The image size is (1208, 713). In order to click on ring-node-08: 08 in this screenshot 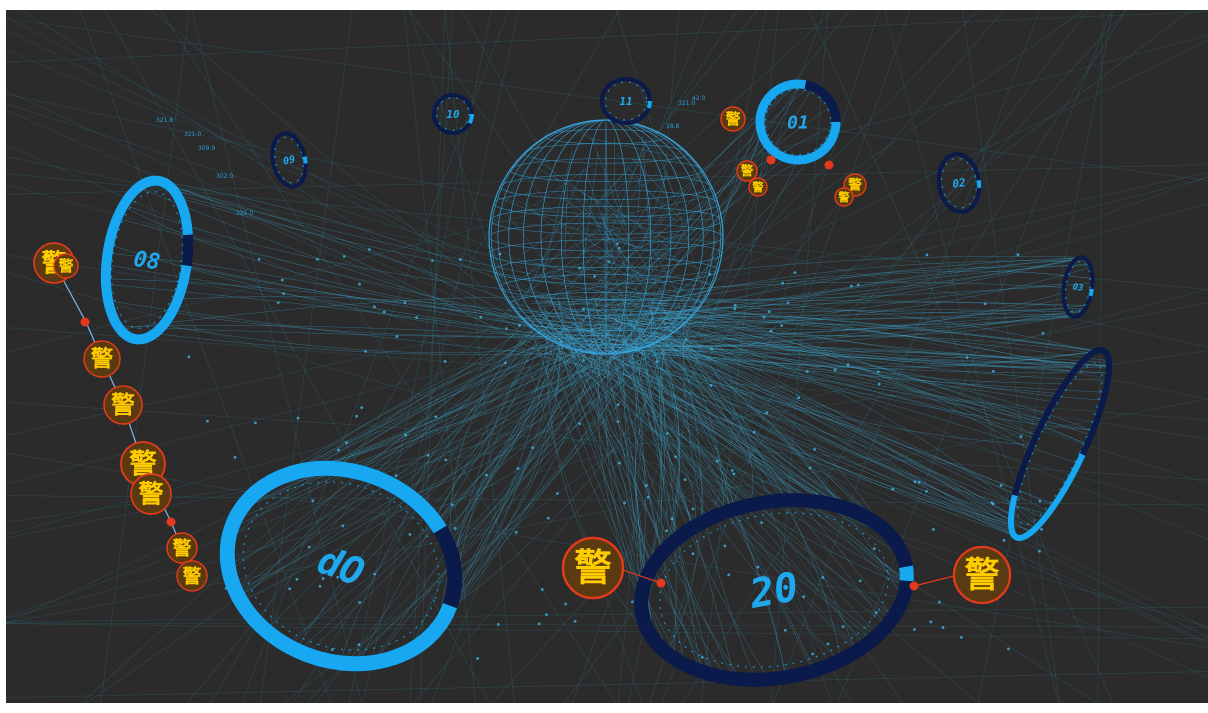, I will do `click(146, 260)`.